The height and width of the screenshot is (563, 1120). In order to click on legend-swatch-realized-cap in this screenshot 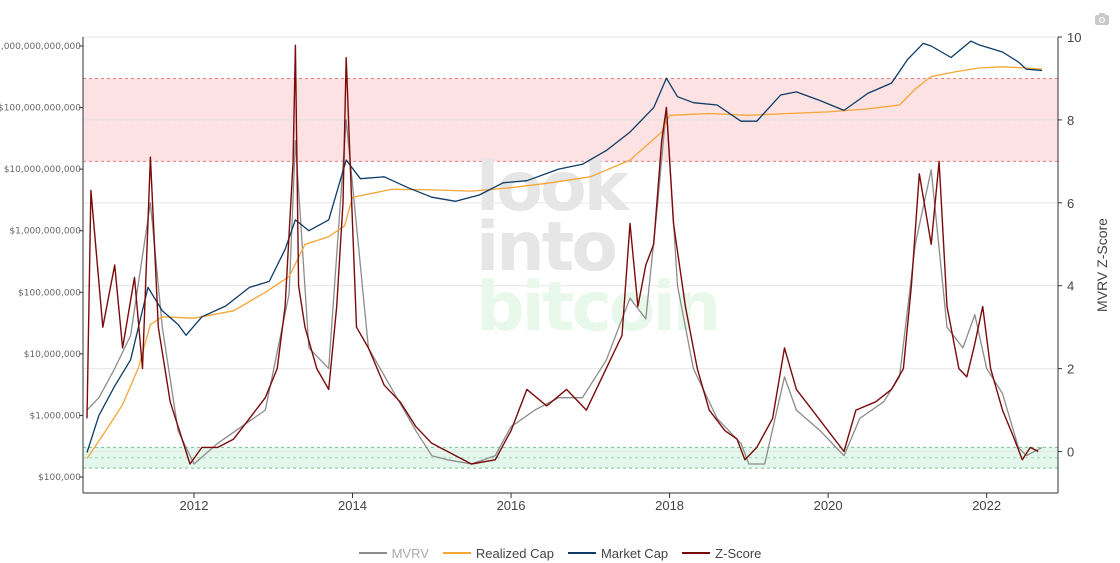, I will do `click(456, 553)`.